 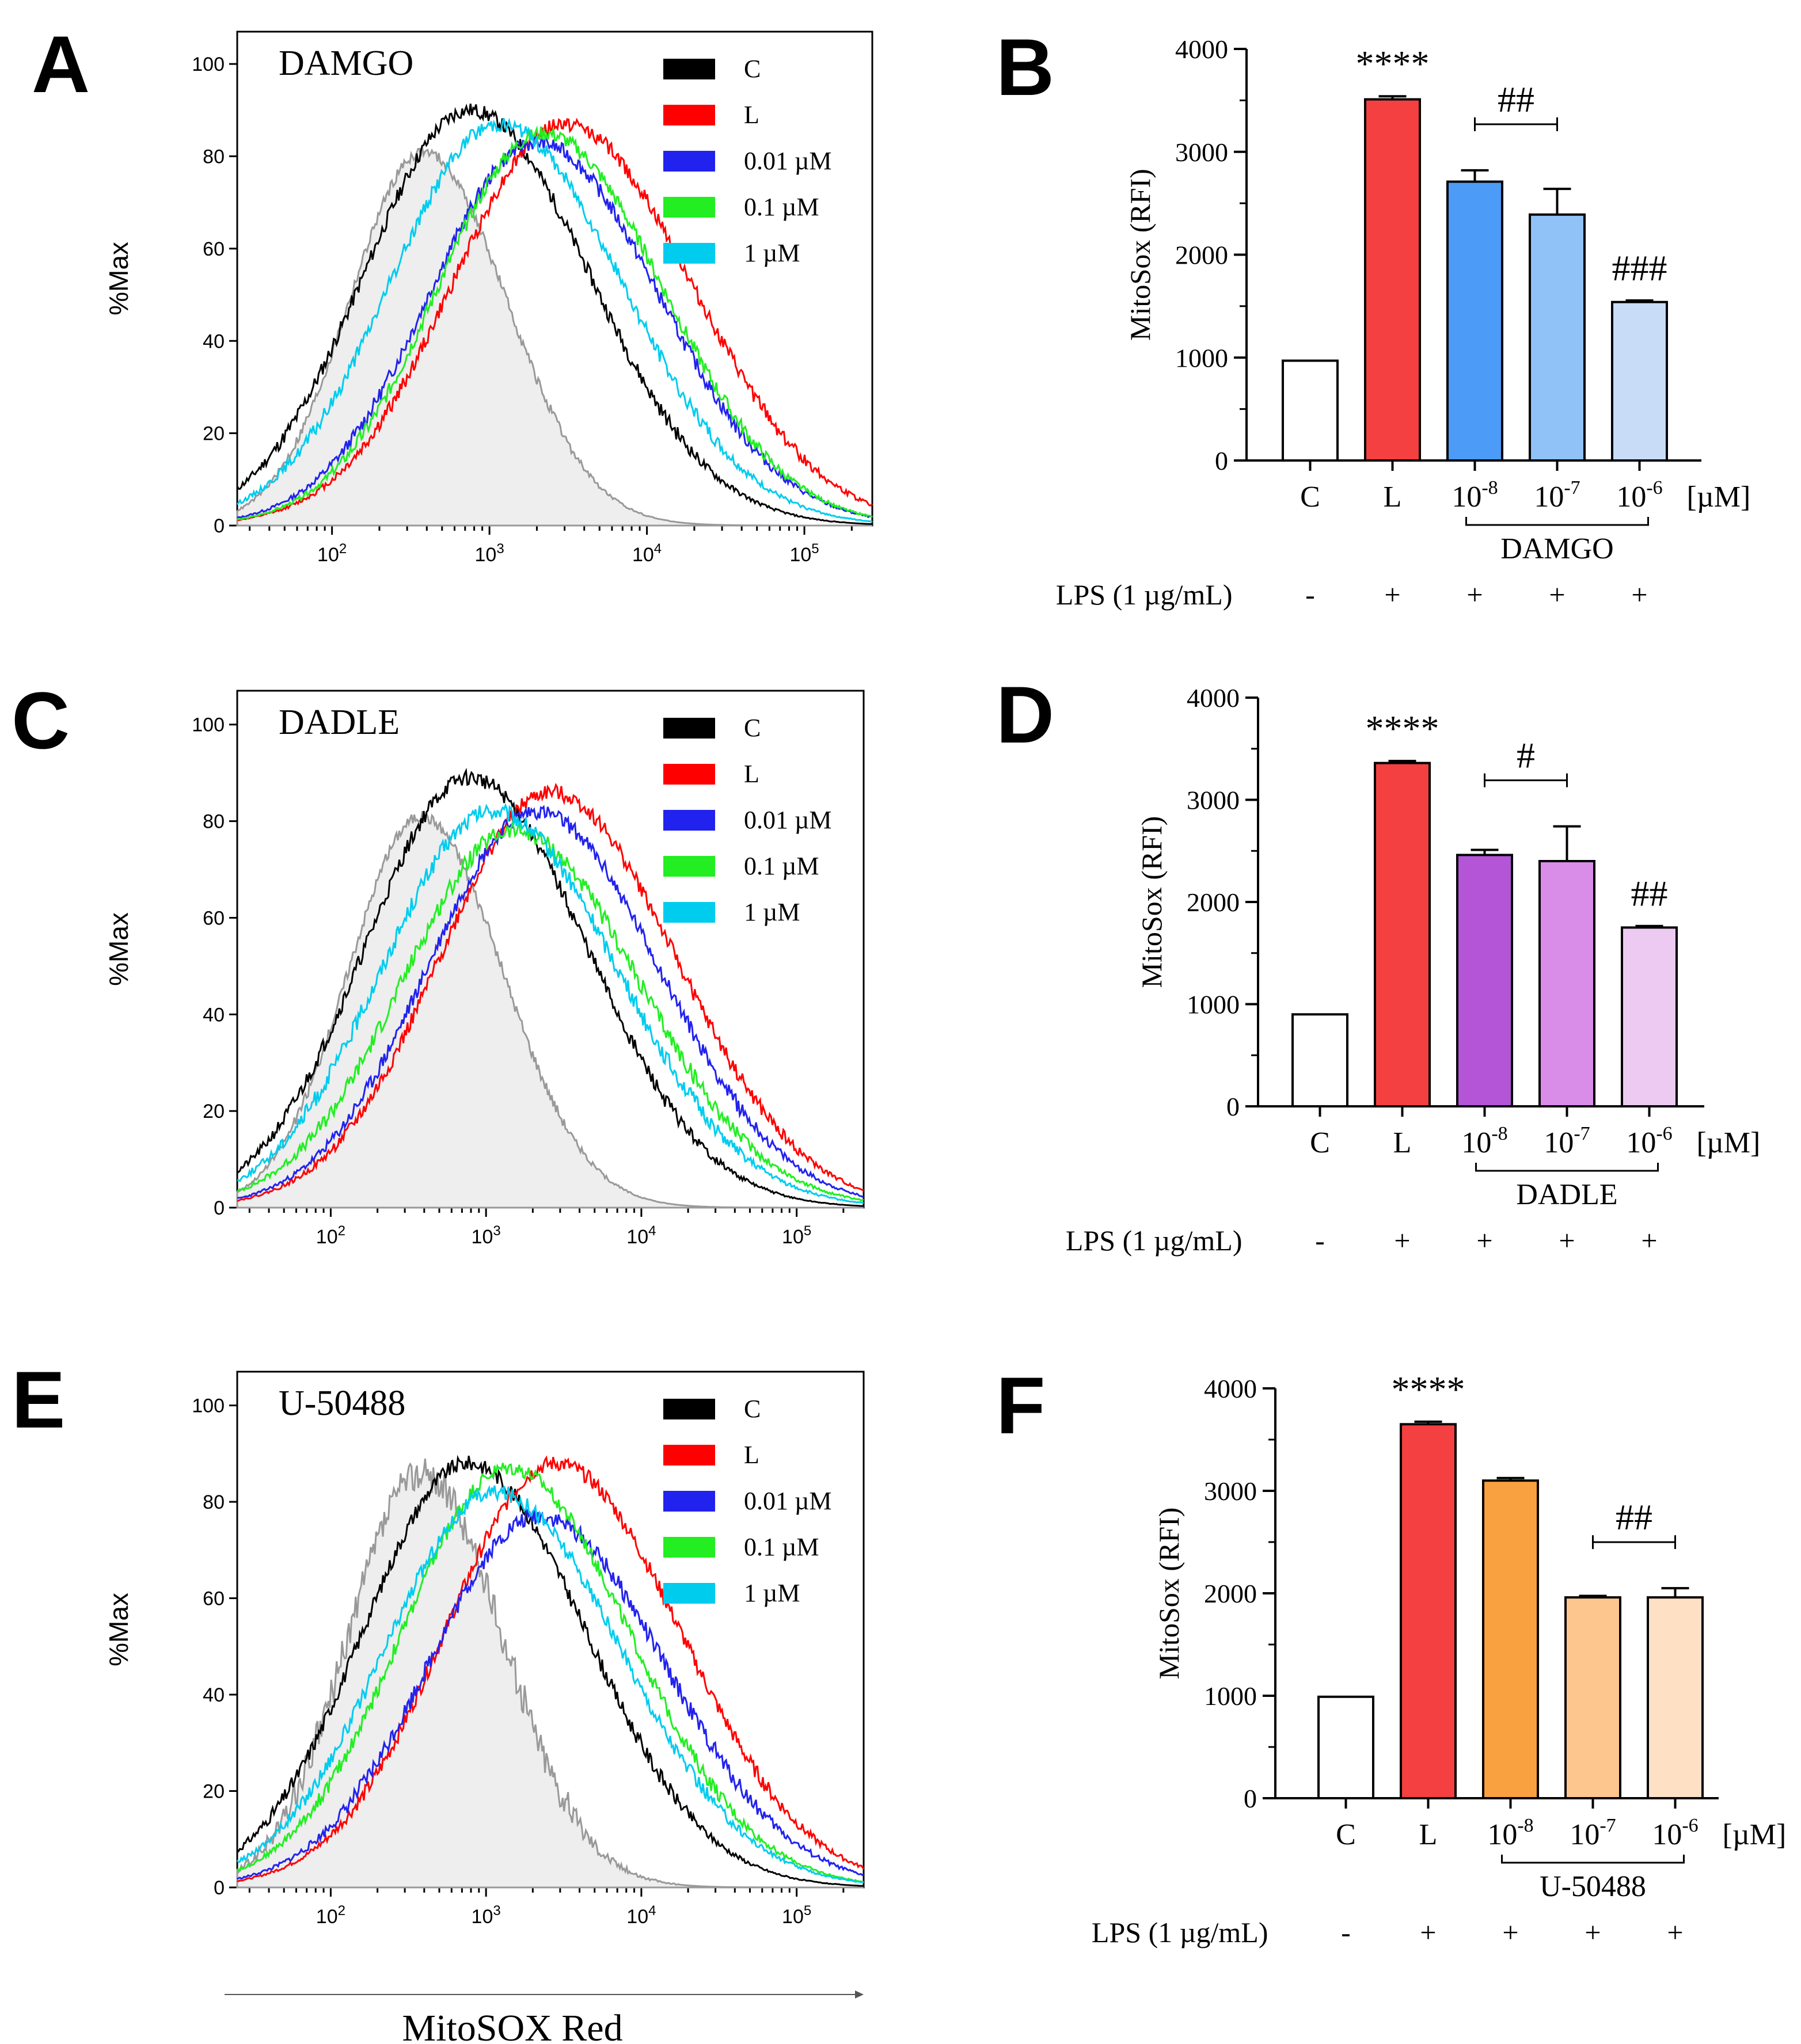 What do you see at coordinates (1393, 63) in the screenshot?
I see `significance-marker-0: ****` at bounding box center [1393, 63].